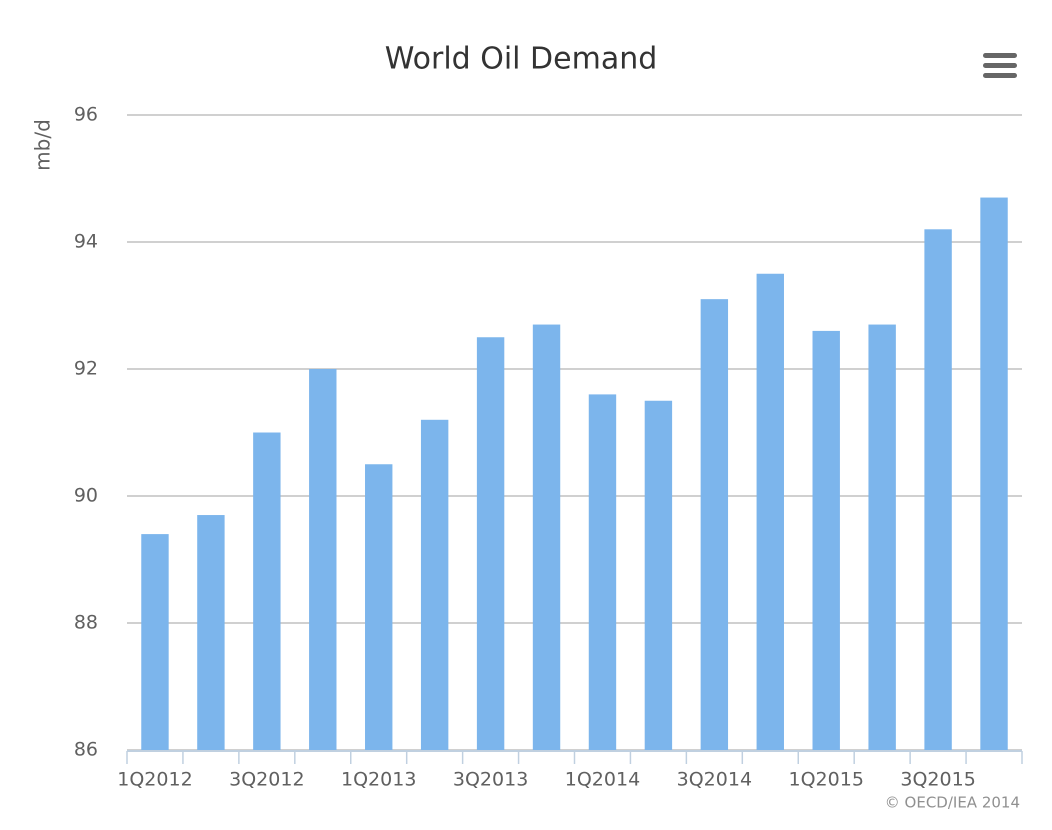 This screenshot has width=1052, height=830. What do you see at coordinates (378, 780) in the screenshot?
I see `x-tick-label: 1Q2013` at bounding box center [378, 780].